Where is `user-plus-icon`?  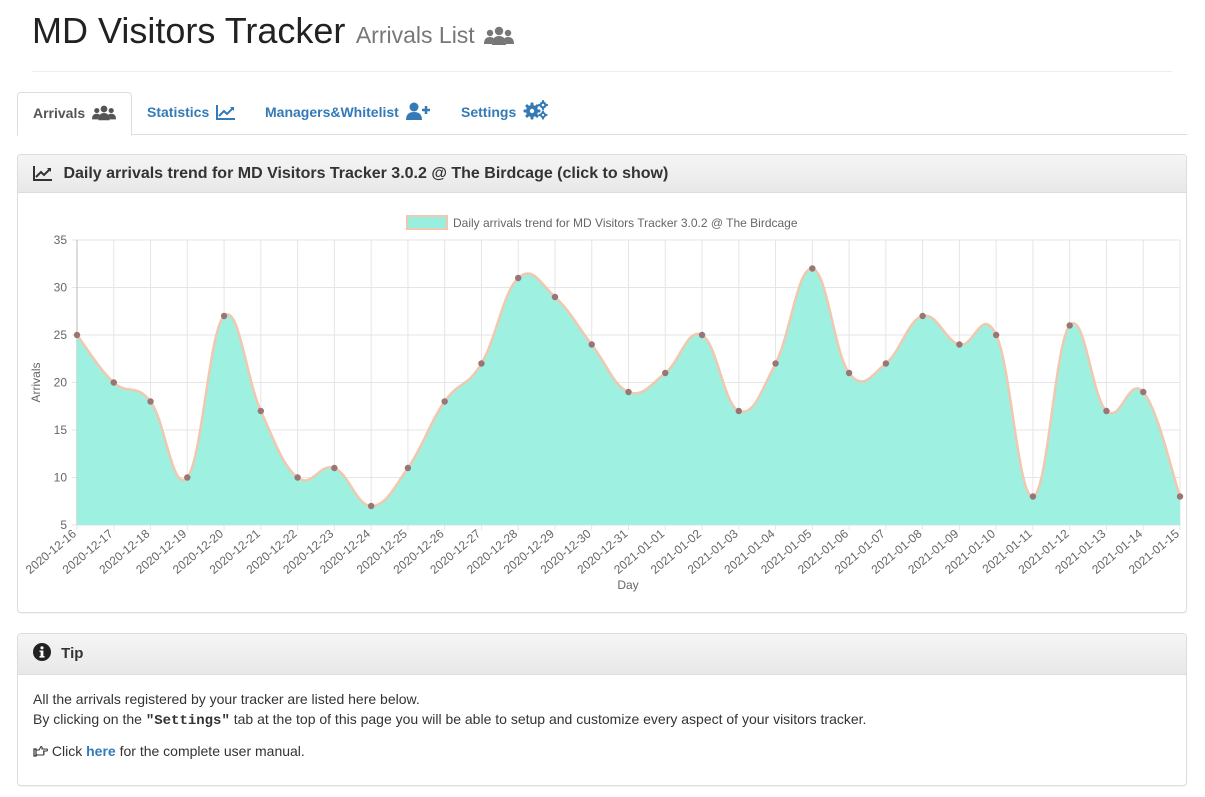 user-plus-icon is located at coordinates (417, 111).